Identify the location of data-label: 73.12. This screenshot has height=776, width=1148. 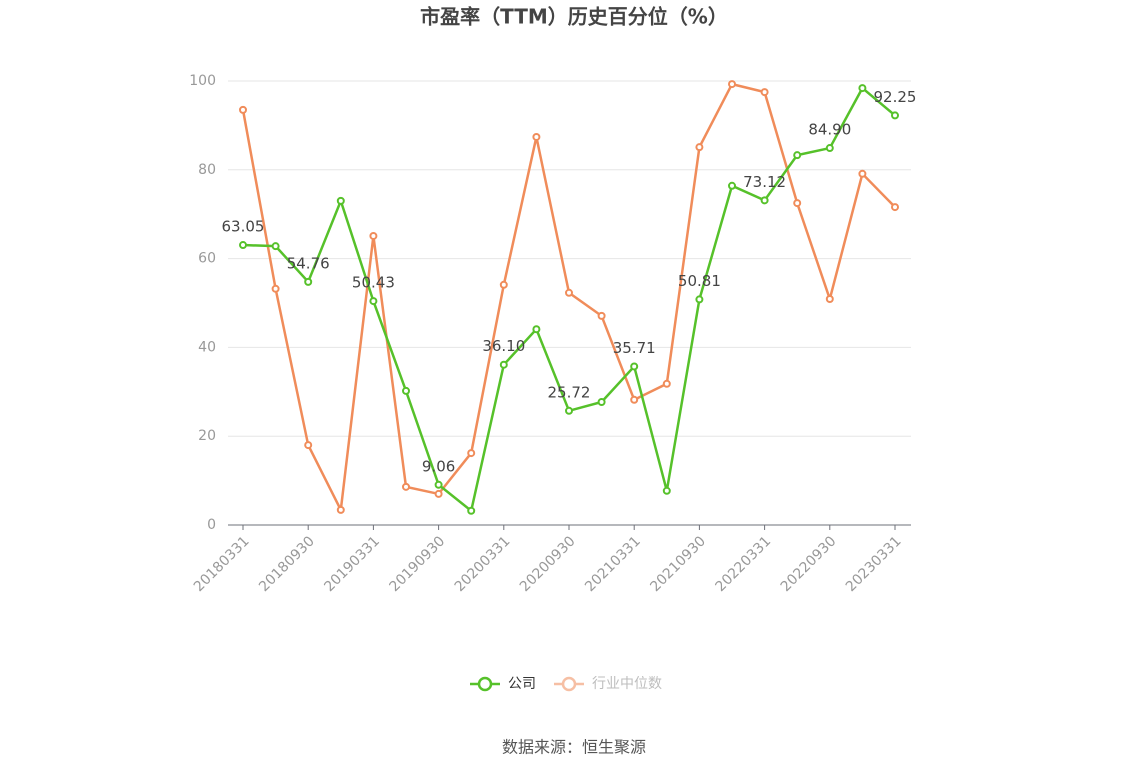
(764, 182).